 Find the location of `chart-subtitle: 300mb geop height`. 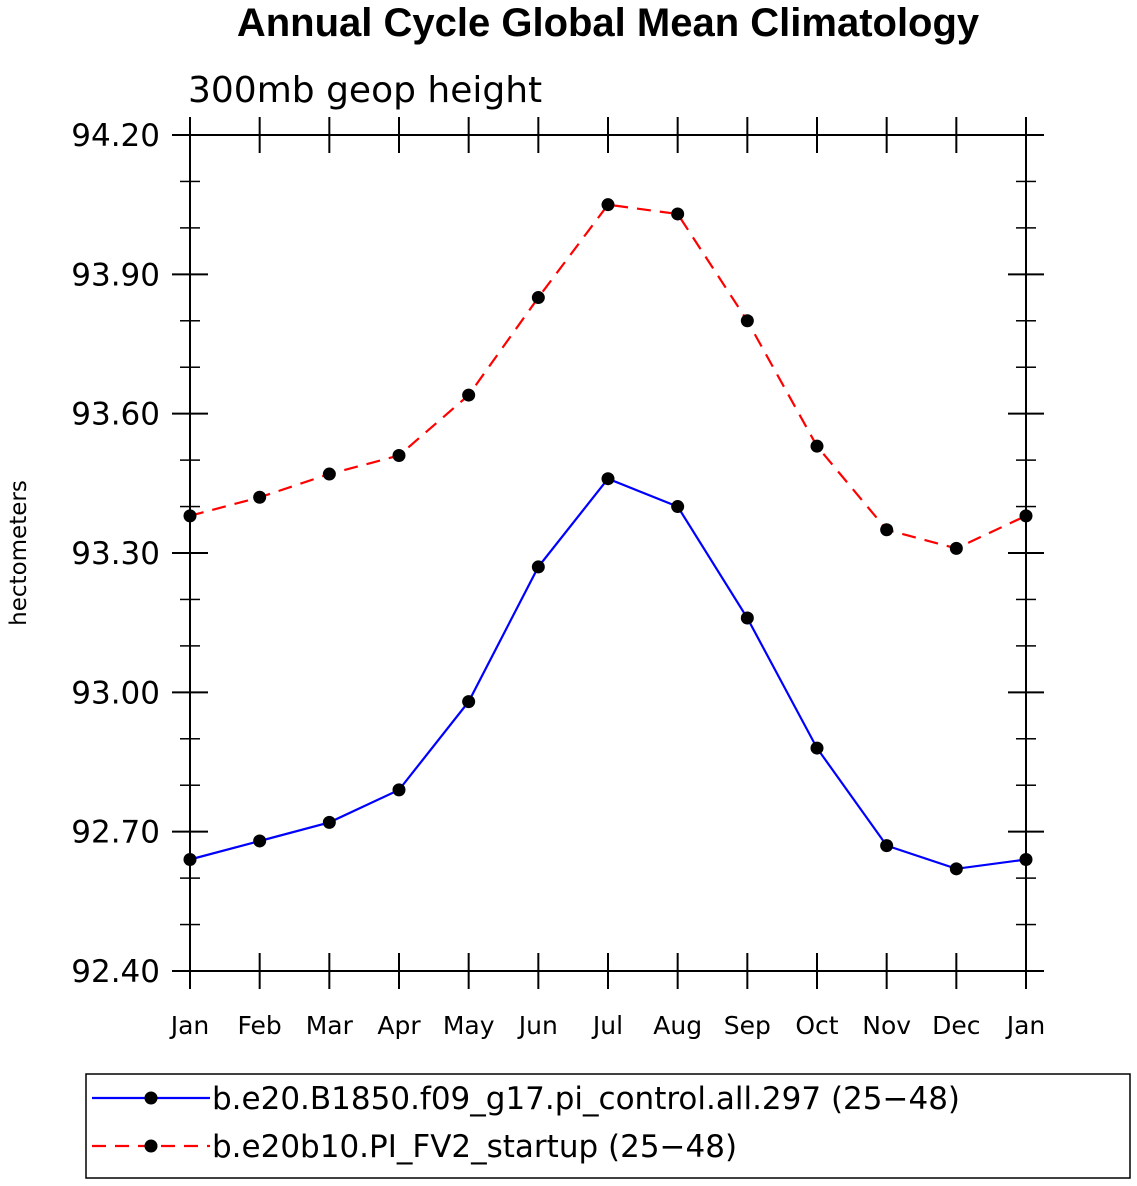

chart-subtitle: 300mb geop height is located at coordinates (365, 90).